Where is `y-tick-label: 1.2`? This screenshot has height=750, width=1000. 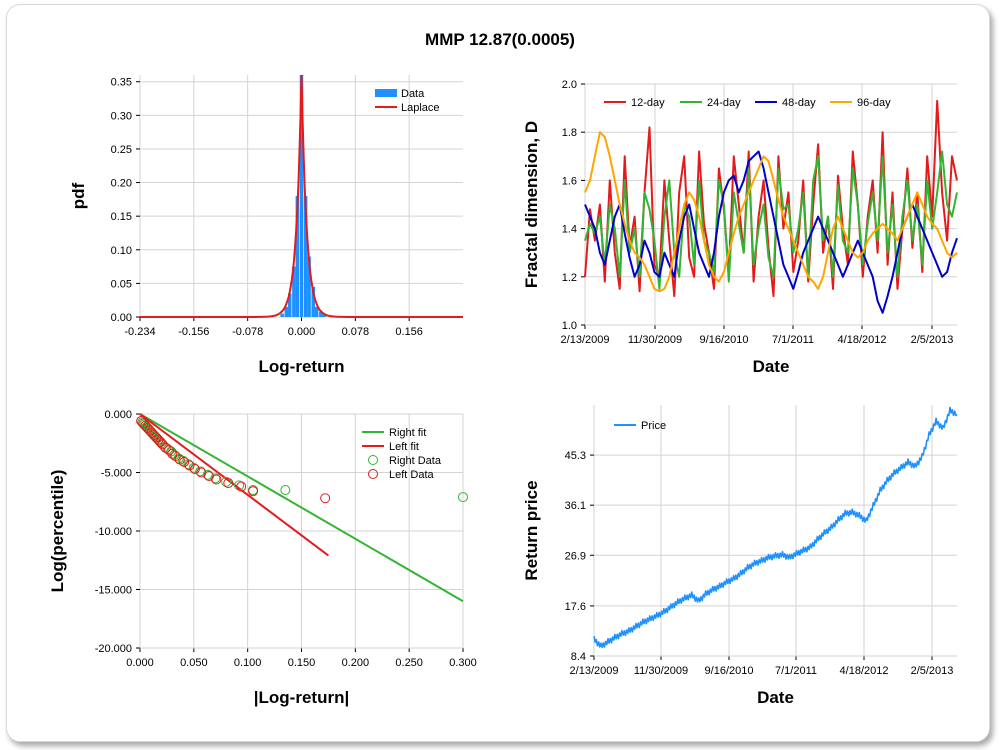 y-tick-label: 1.2 is located at coordinates (569, 278).